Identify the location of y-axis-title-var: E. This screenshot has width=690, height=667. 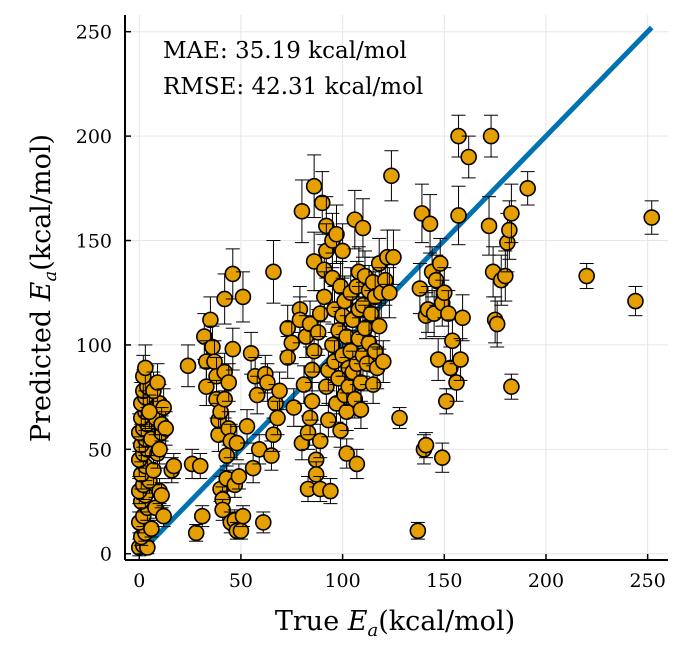
(41, 291).